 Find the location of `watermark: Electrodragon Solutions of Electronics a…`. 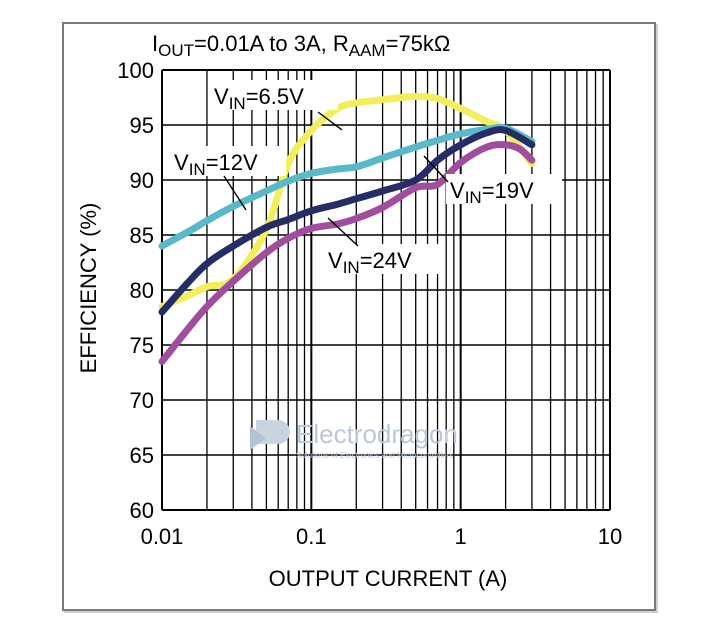

watermark: Electrodragon Solutions of Electronics a… is located at coordinates (354, 439).